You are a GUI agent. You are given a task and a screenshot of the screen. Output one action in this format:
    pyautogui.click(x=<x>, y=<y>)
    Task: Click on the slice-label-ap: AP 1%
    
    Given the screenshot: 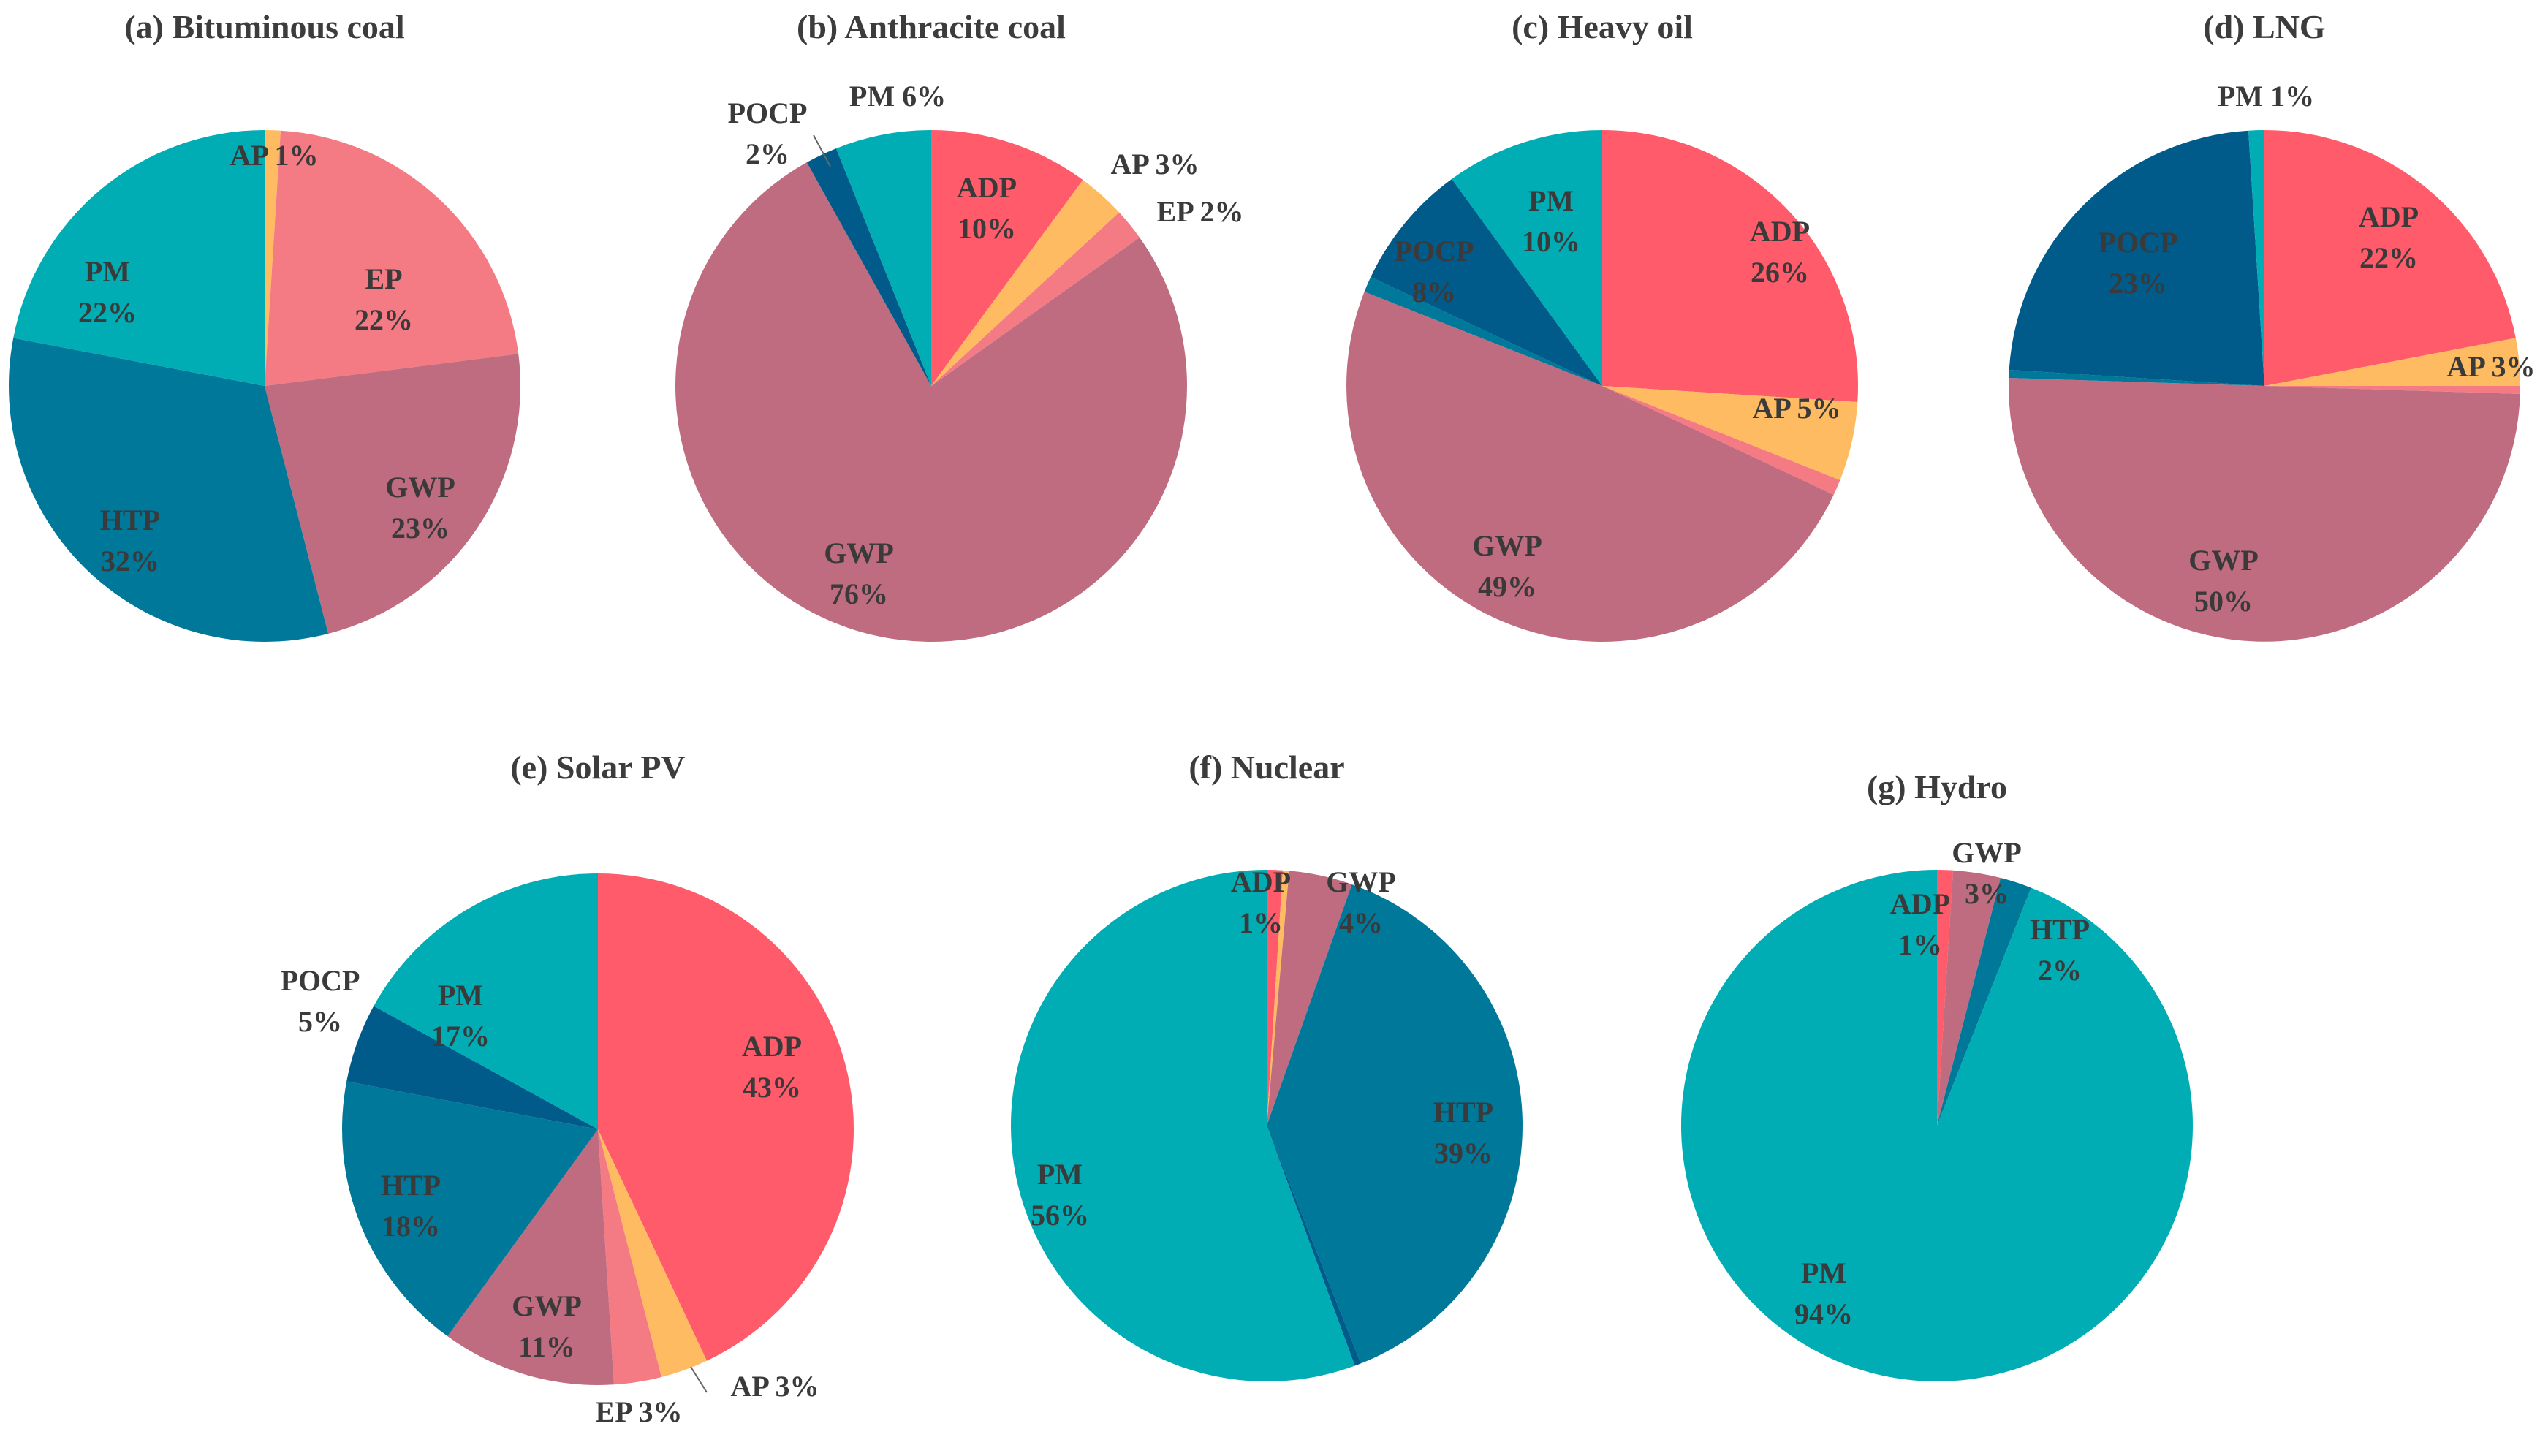 What is the action you would take?
    pyautogui.click(x=274, y=155)
    